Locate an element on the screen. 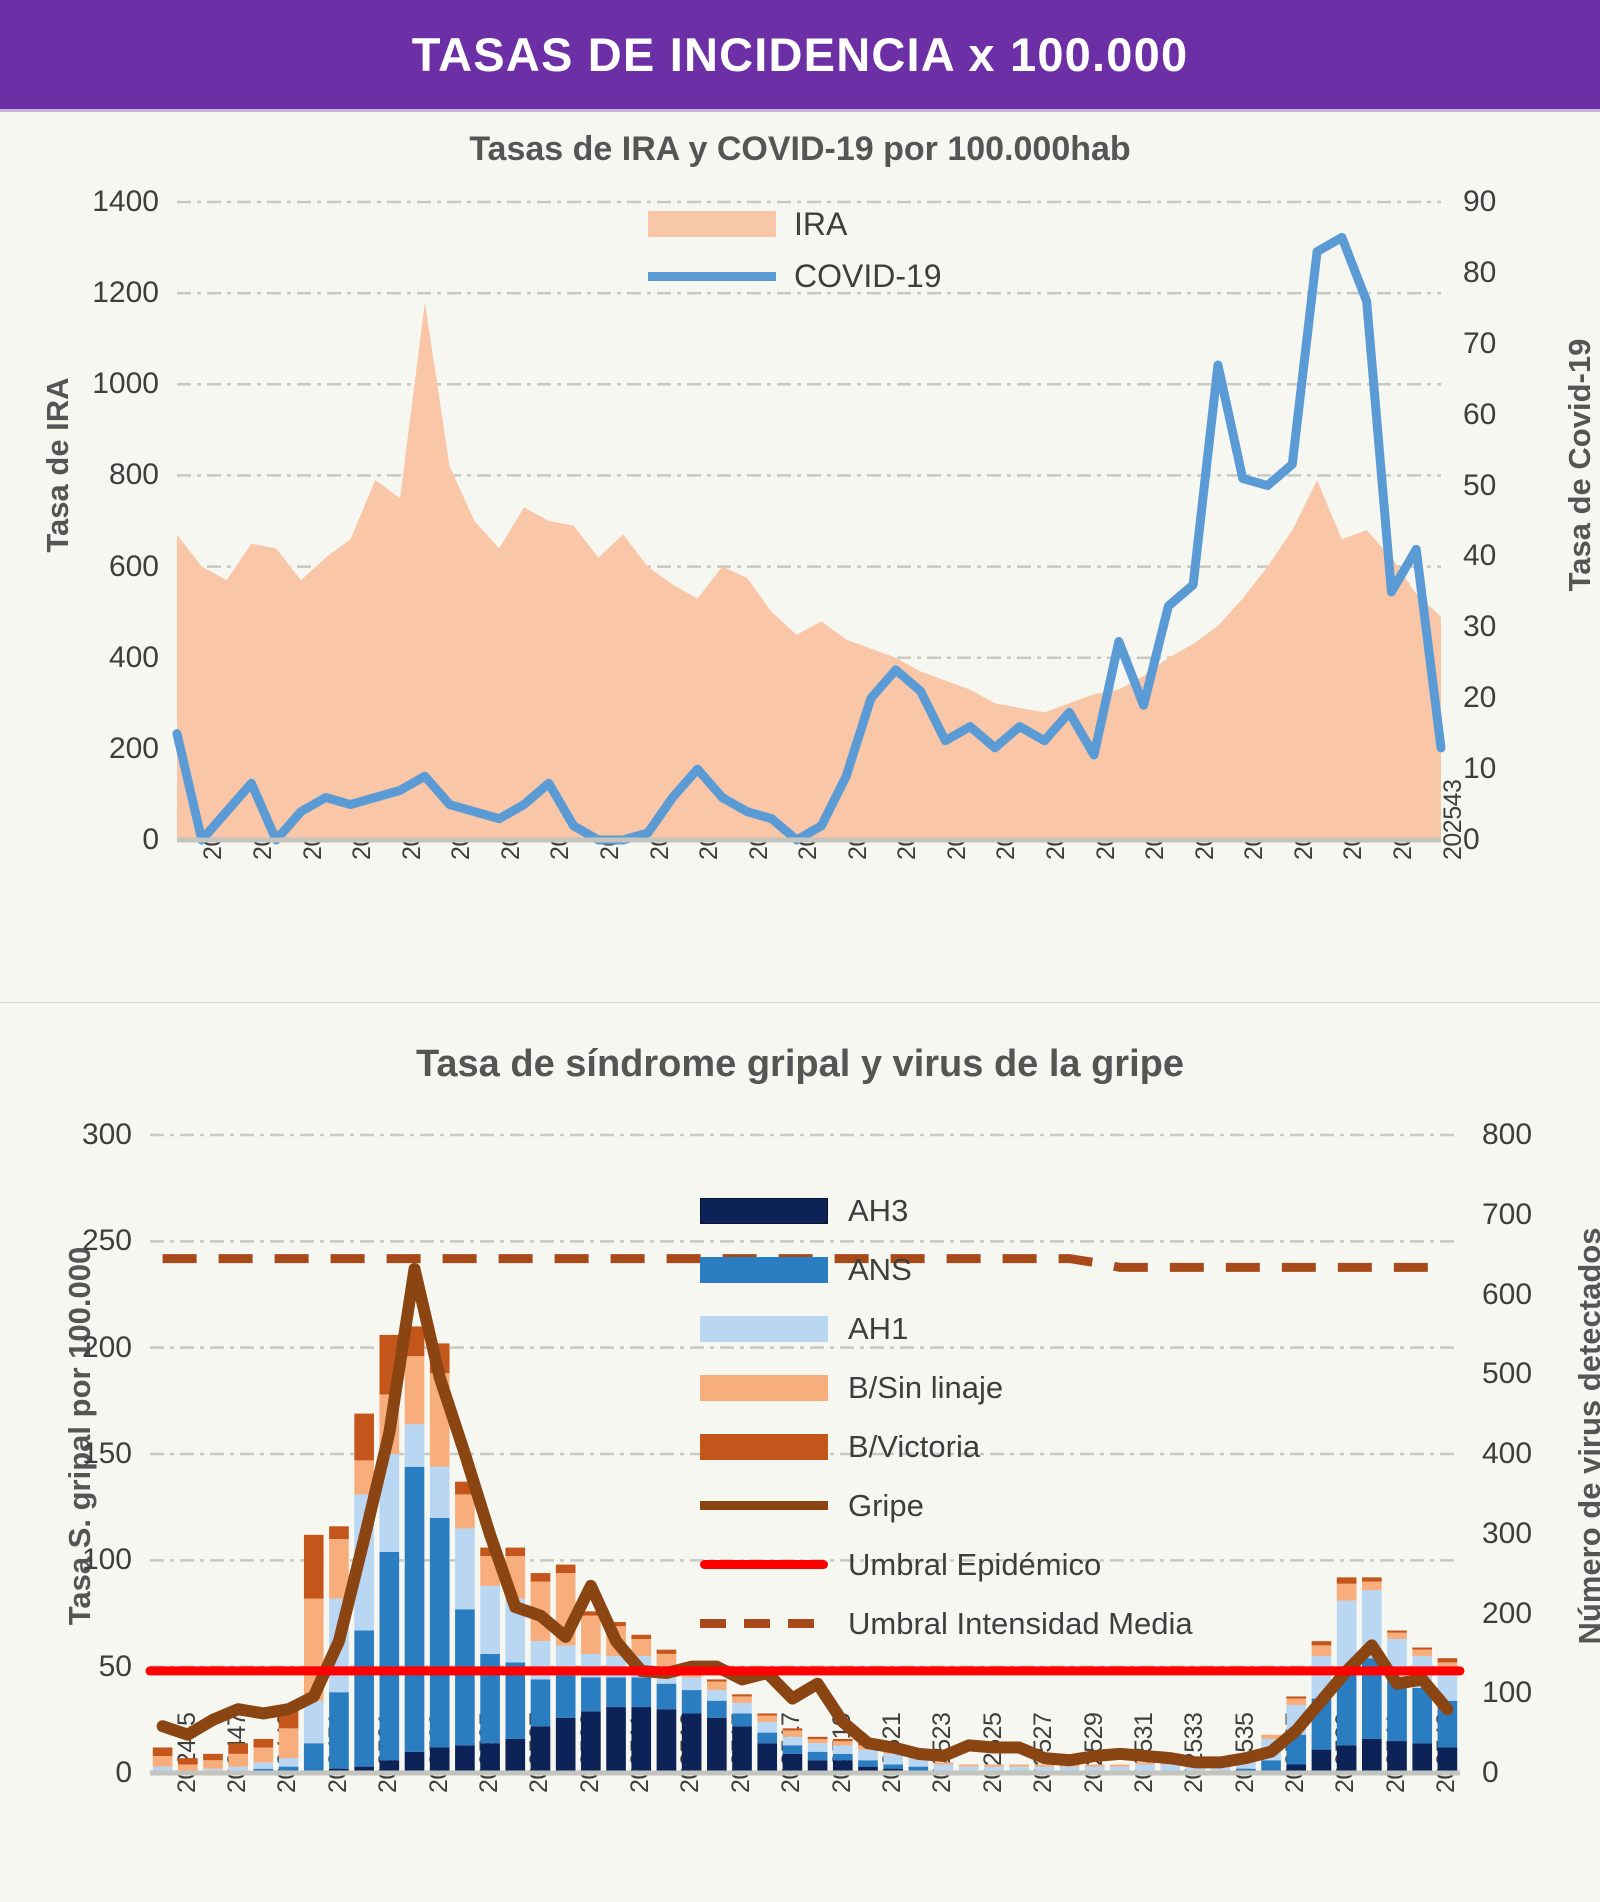 The image size is (1600, 1902). legend-swatch-b-victoria is located at coordinates (764, 1446).